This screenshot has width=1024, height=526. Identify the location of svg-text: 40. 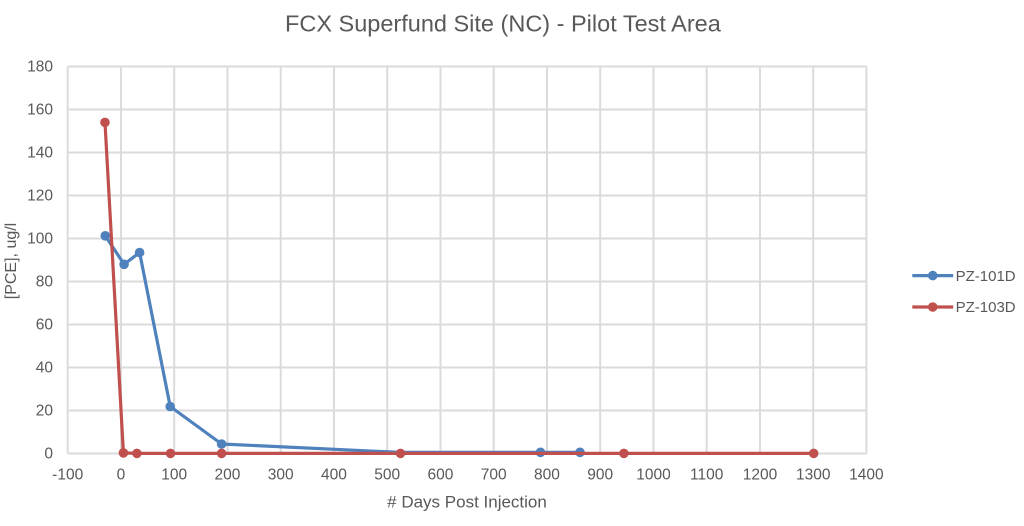
(45, 367).